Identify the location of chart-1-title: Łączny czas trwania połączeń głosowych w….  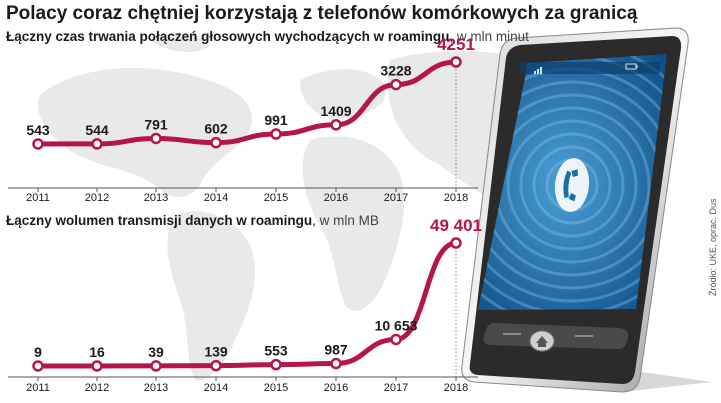
(228, 36).